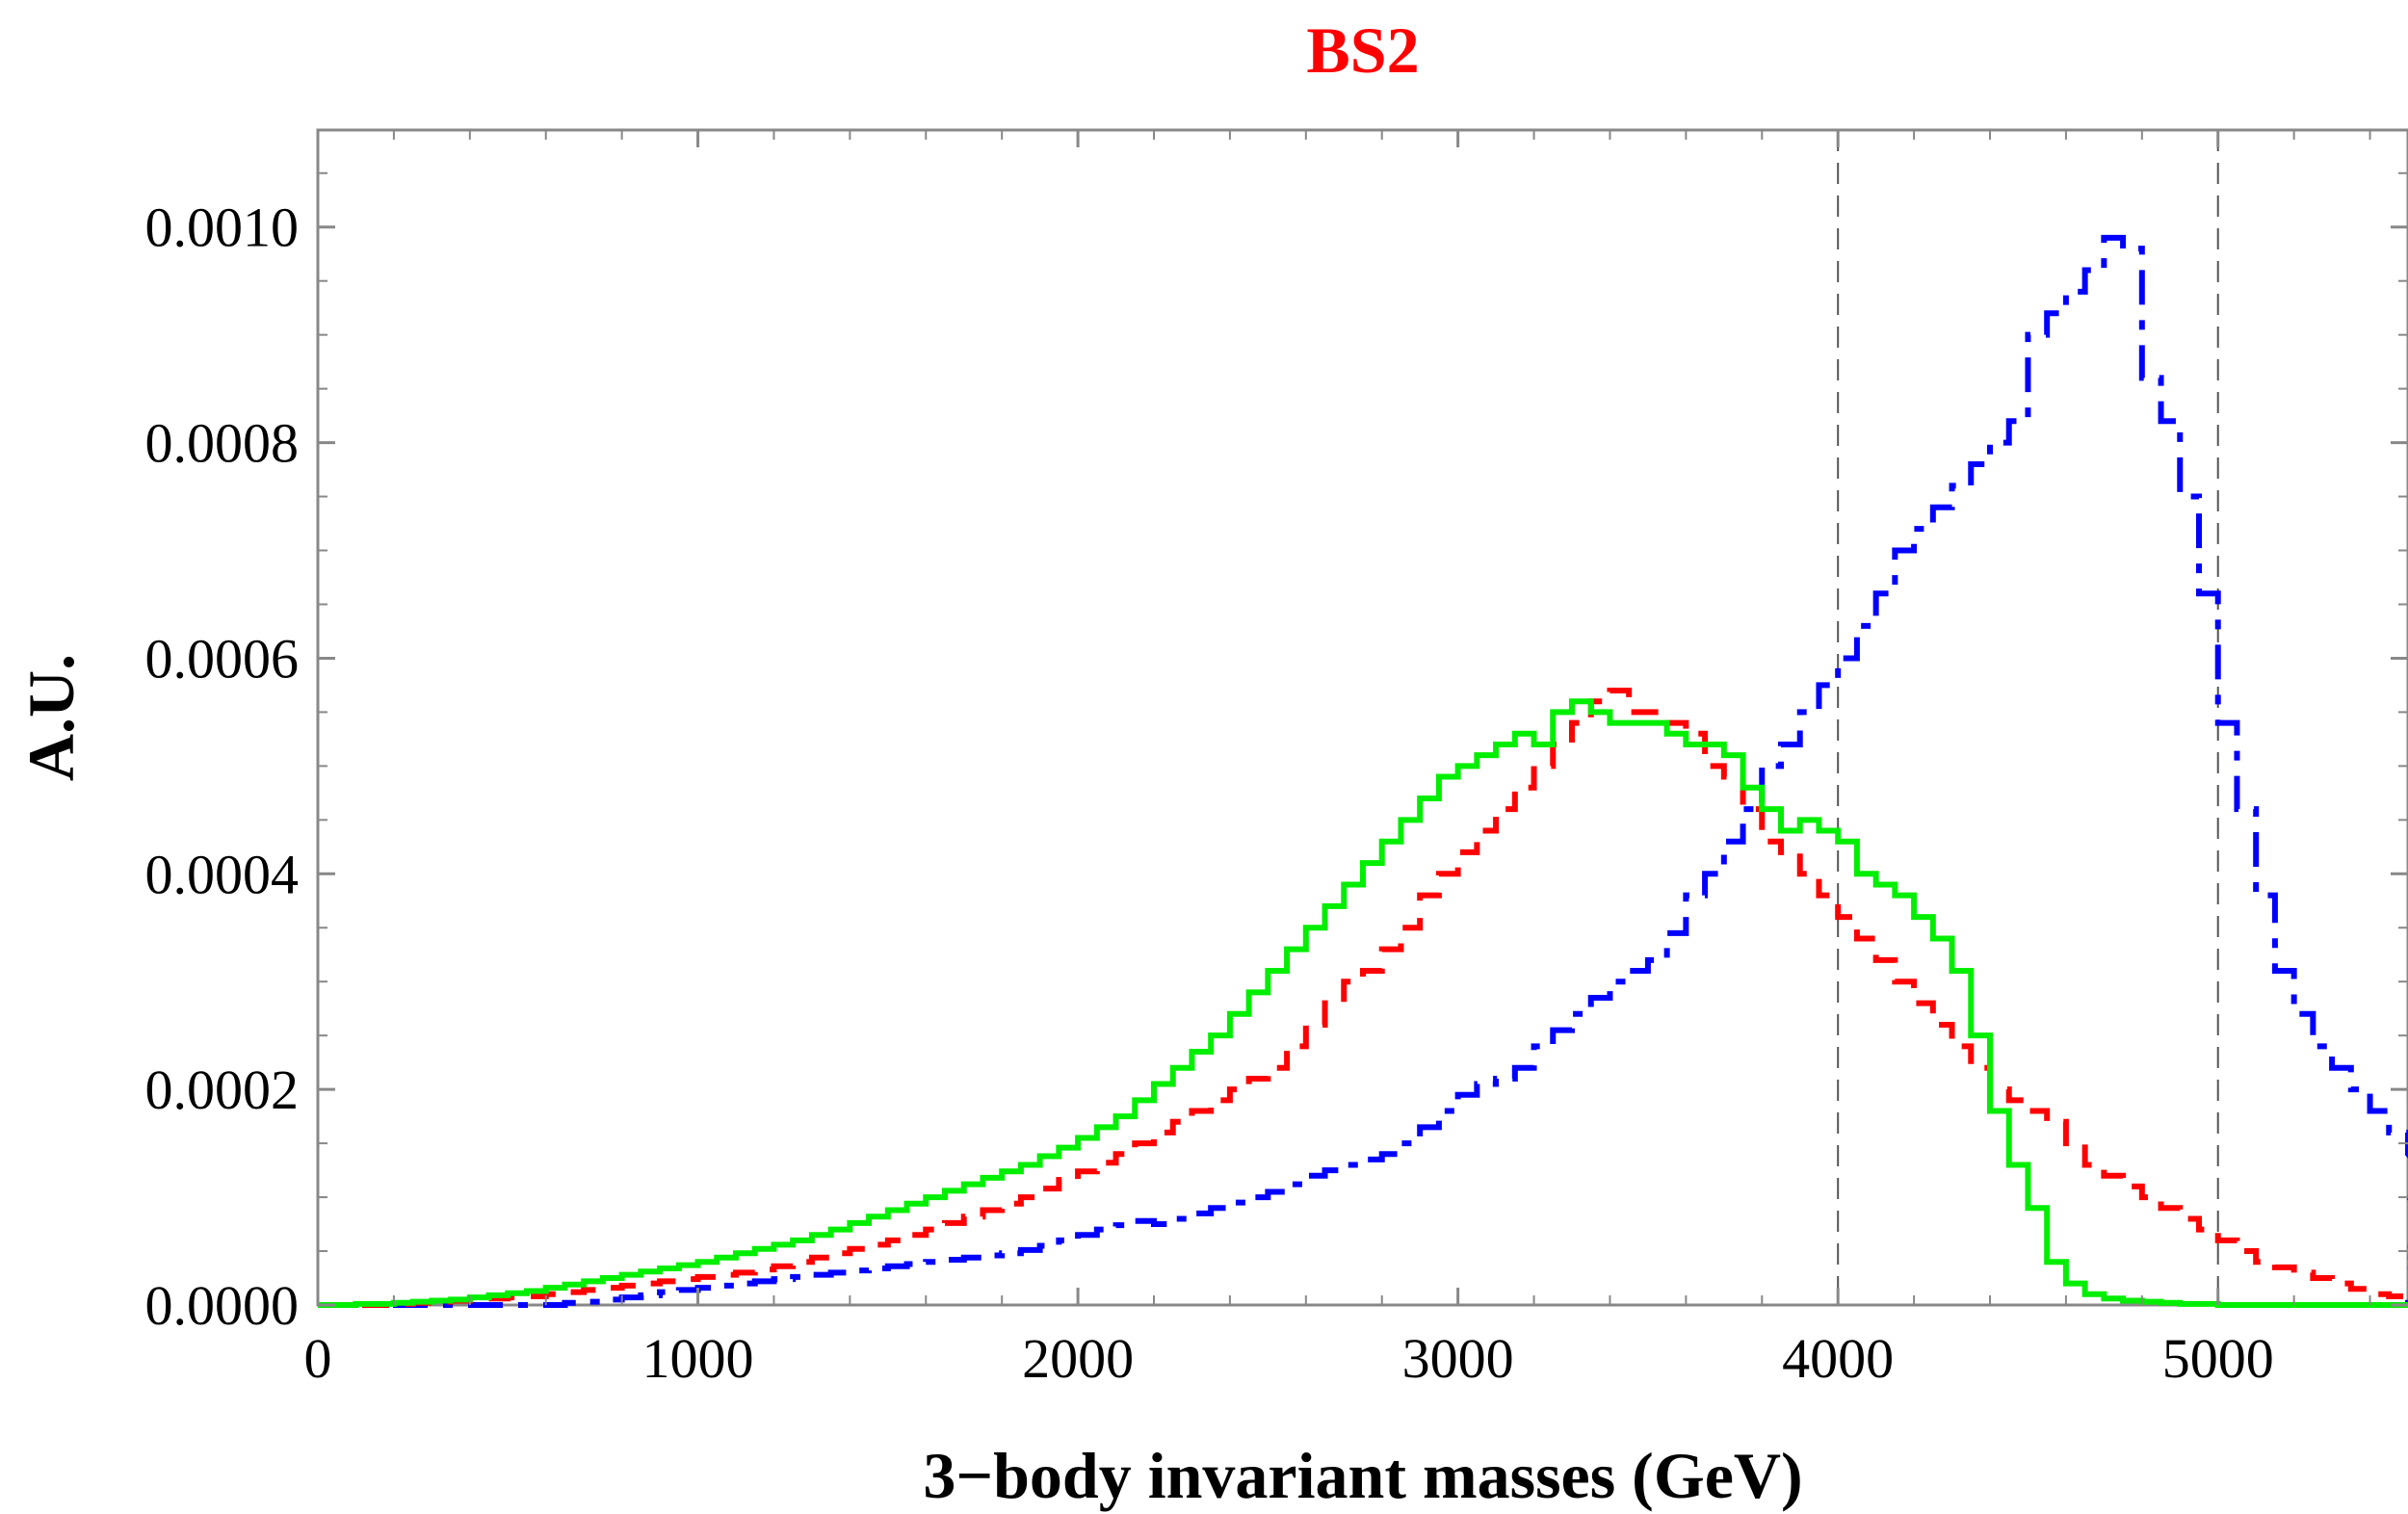 Image resolution: width=2408 pixels, height=1514 pixels. What do you see at coordinates (222, 1089) in the screenshot?
I see `y-tick-label: 0.0002` at bounding box center [222, 1089].